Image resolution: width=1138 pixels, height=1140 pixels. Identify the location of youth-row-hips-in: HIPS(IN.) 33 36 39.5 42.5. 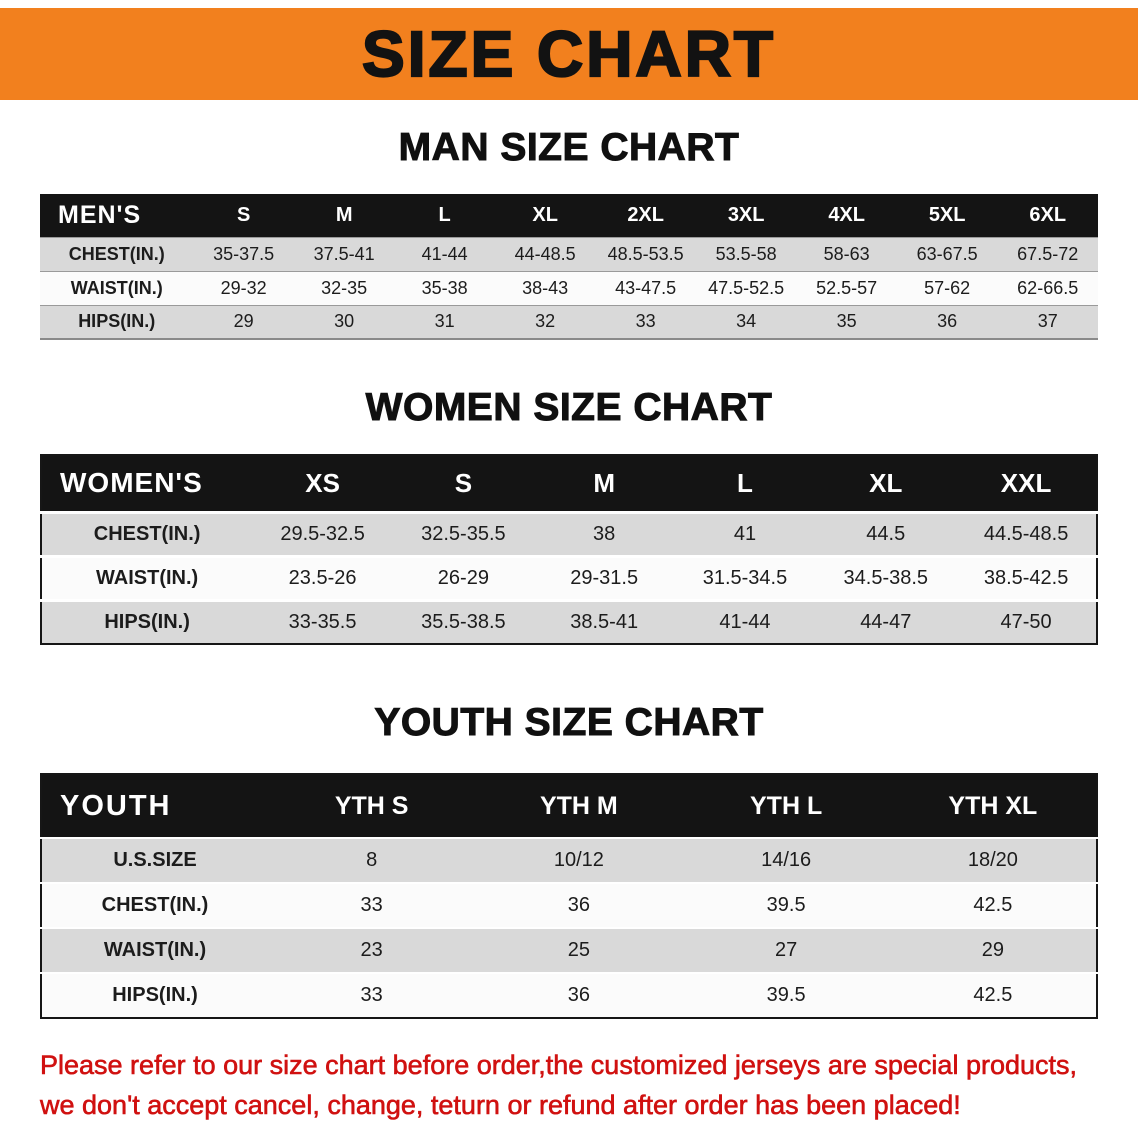
(569, 995).